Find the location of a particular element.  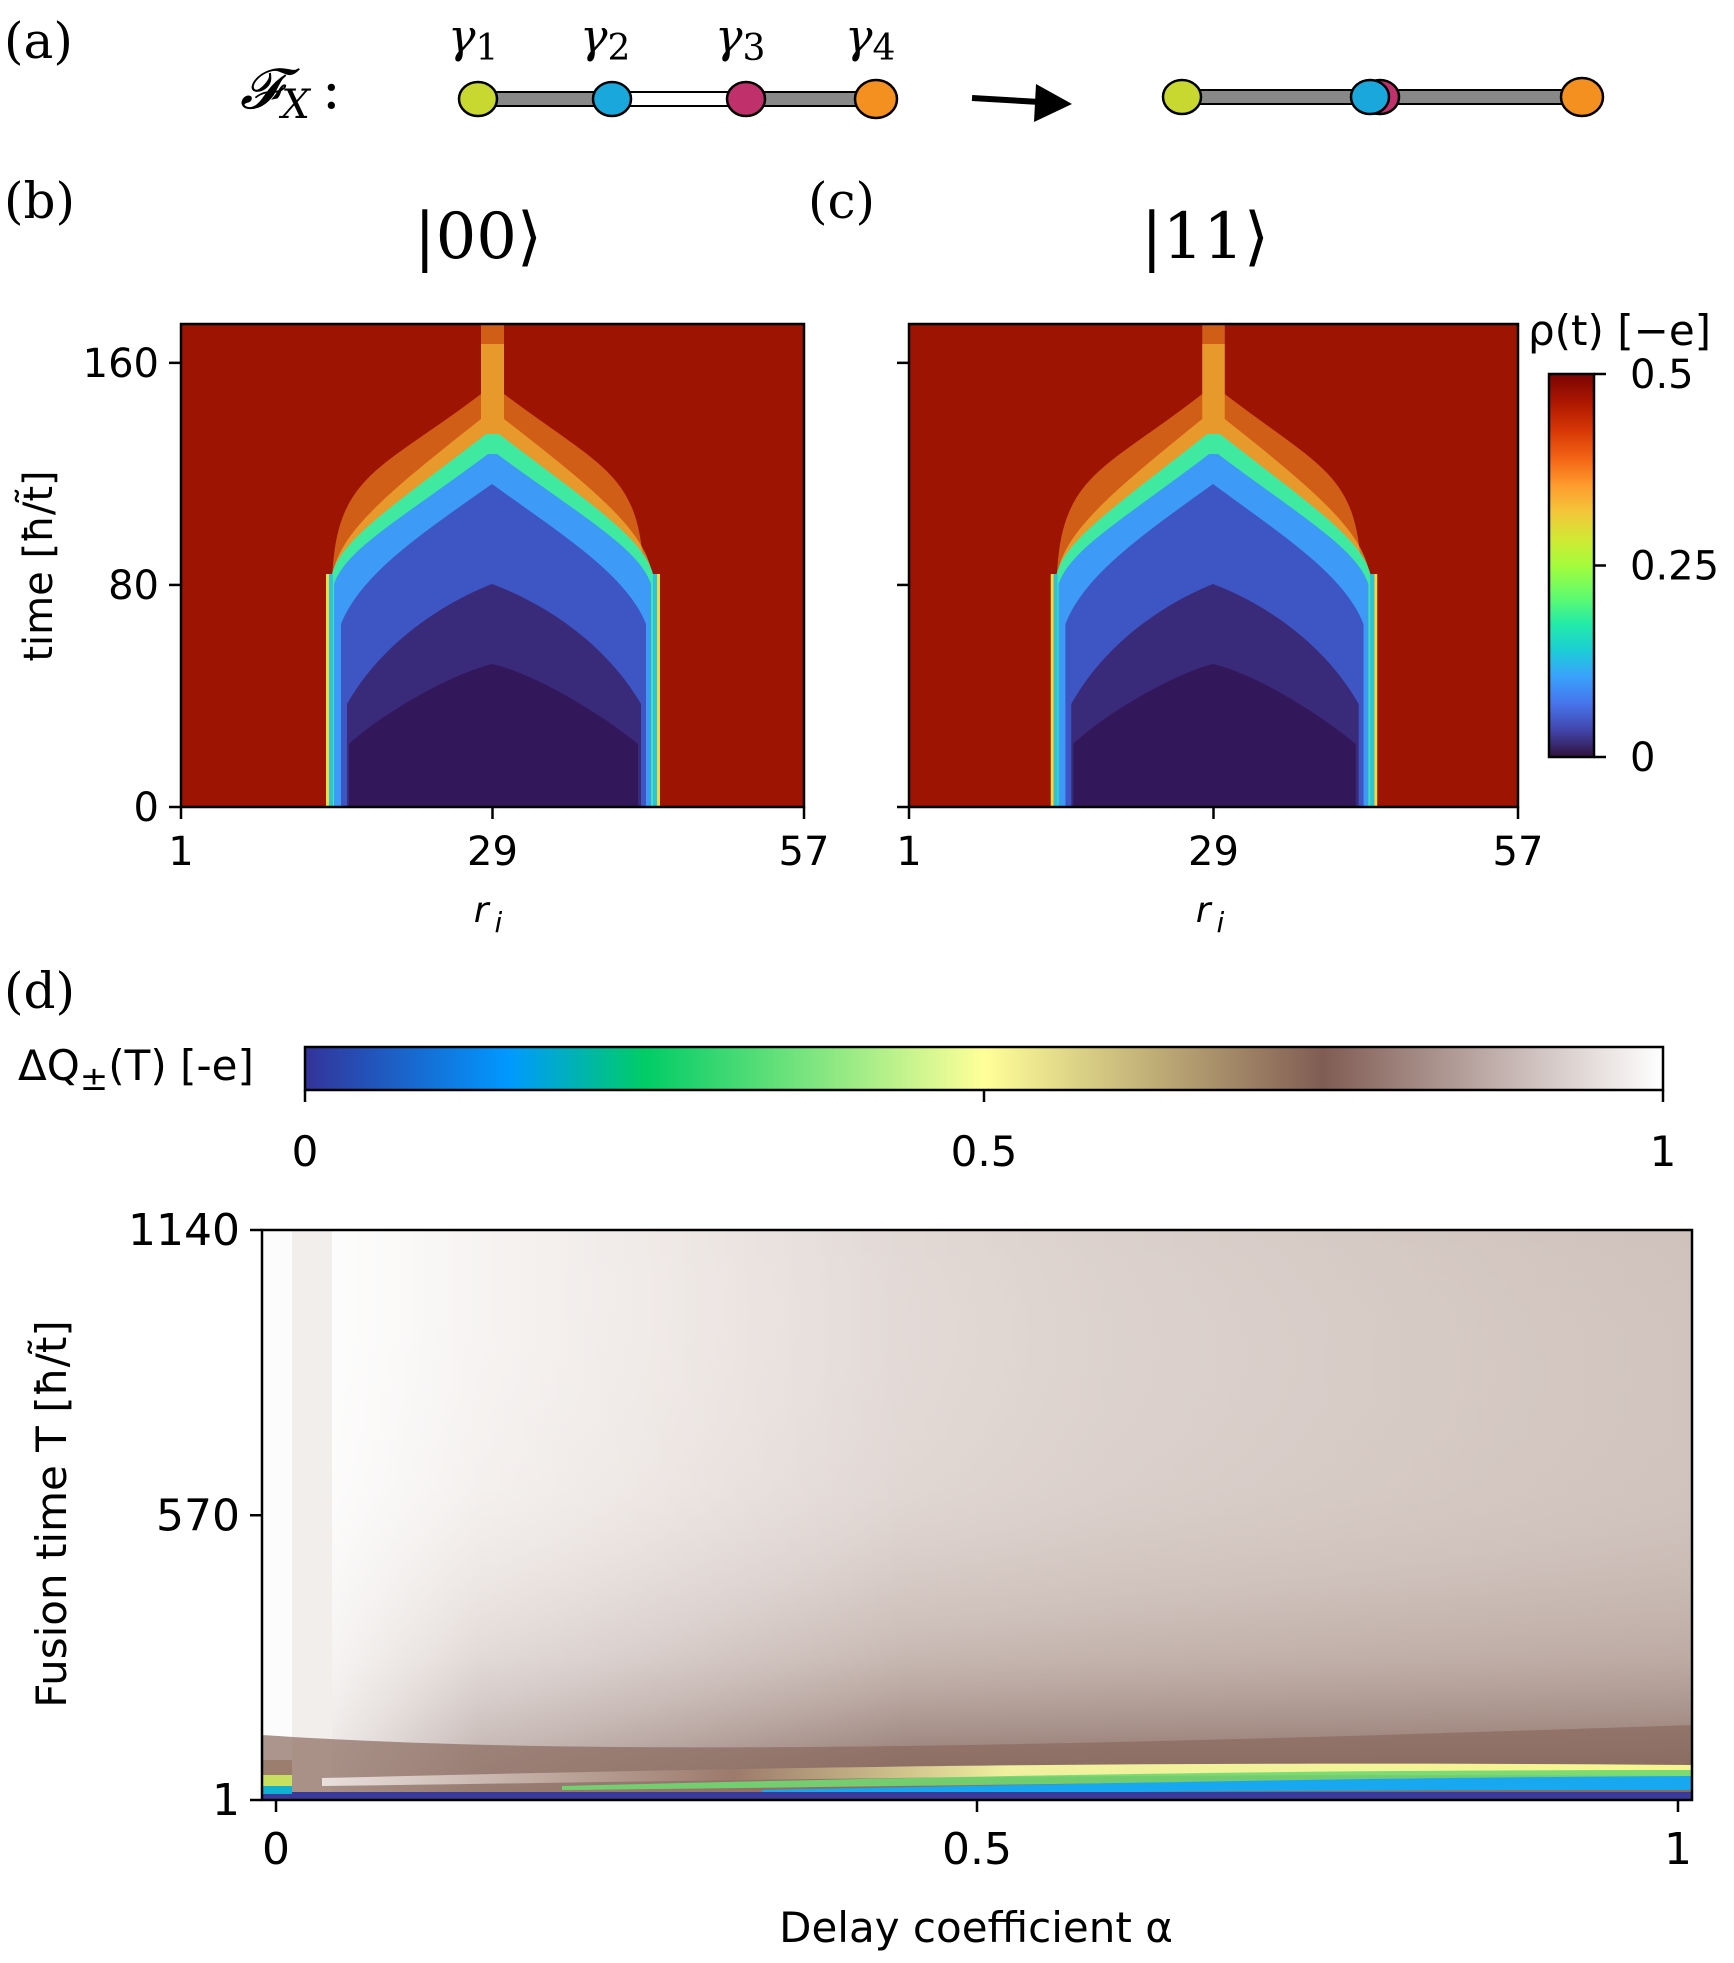

heatmap-b-xtick-label-2: 57 is located at coordinates (804, 852).